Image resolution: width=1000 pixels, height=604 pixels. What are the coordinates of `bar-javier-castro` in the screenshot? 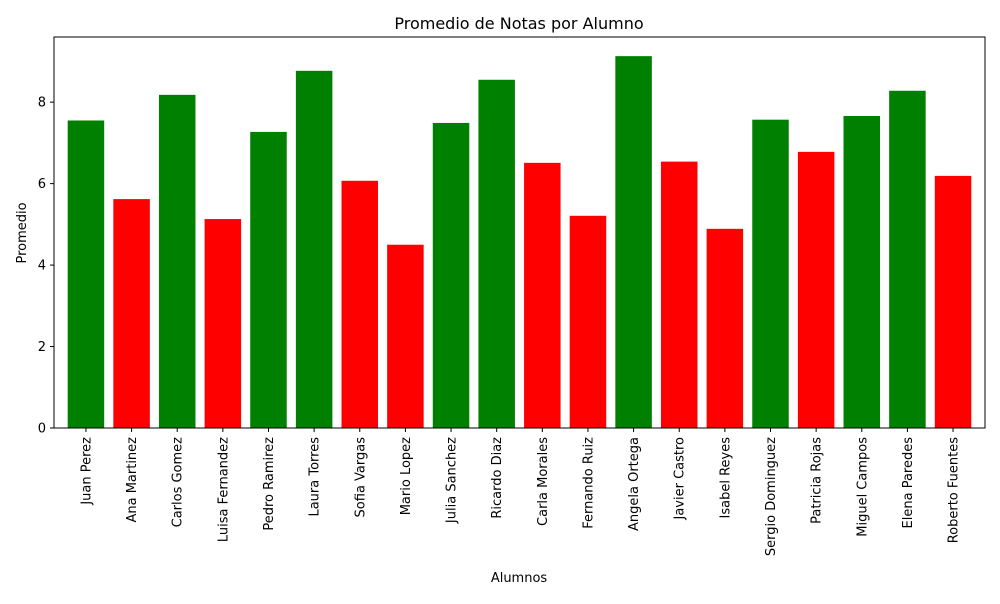 It's located at (679, 294).